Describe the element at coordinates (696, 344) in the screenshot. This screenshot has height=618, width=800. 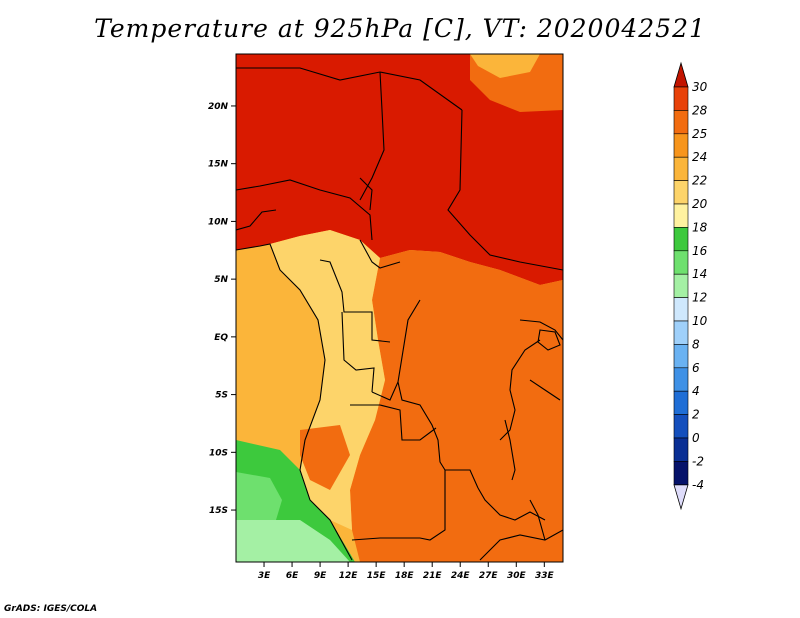
I see `colorbar-label: 8` at that location.